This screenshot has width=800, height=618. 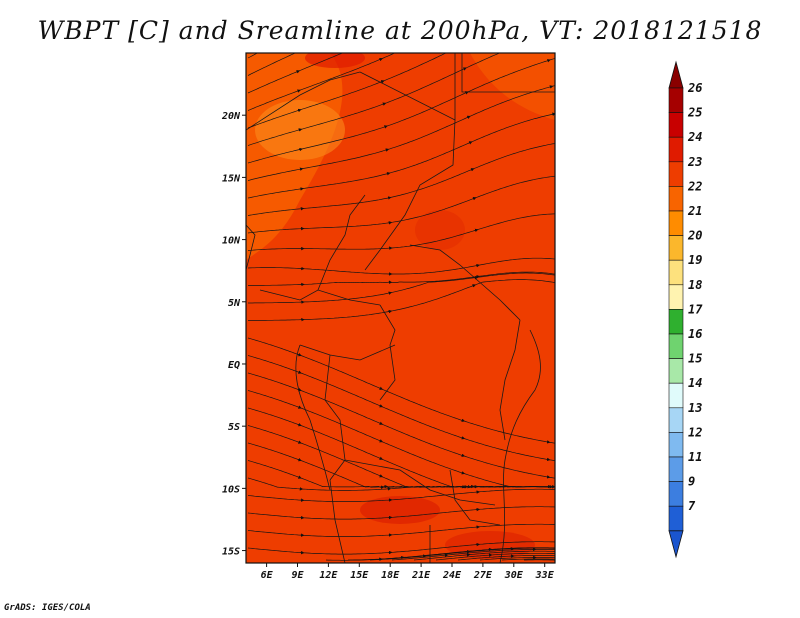 What do you see at coordinates (421, 575) in the screenshot?
I see `lon-tick-label: 21E` at bounding box center [421, 575].